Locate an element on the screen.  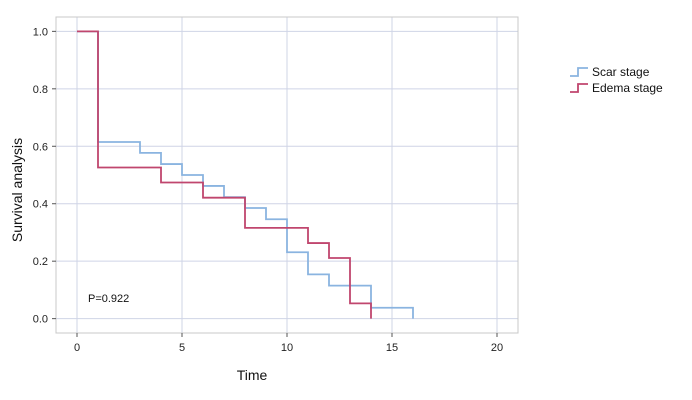
legend: Scar stage Edema stage is located at coordinates (616, 80).